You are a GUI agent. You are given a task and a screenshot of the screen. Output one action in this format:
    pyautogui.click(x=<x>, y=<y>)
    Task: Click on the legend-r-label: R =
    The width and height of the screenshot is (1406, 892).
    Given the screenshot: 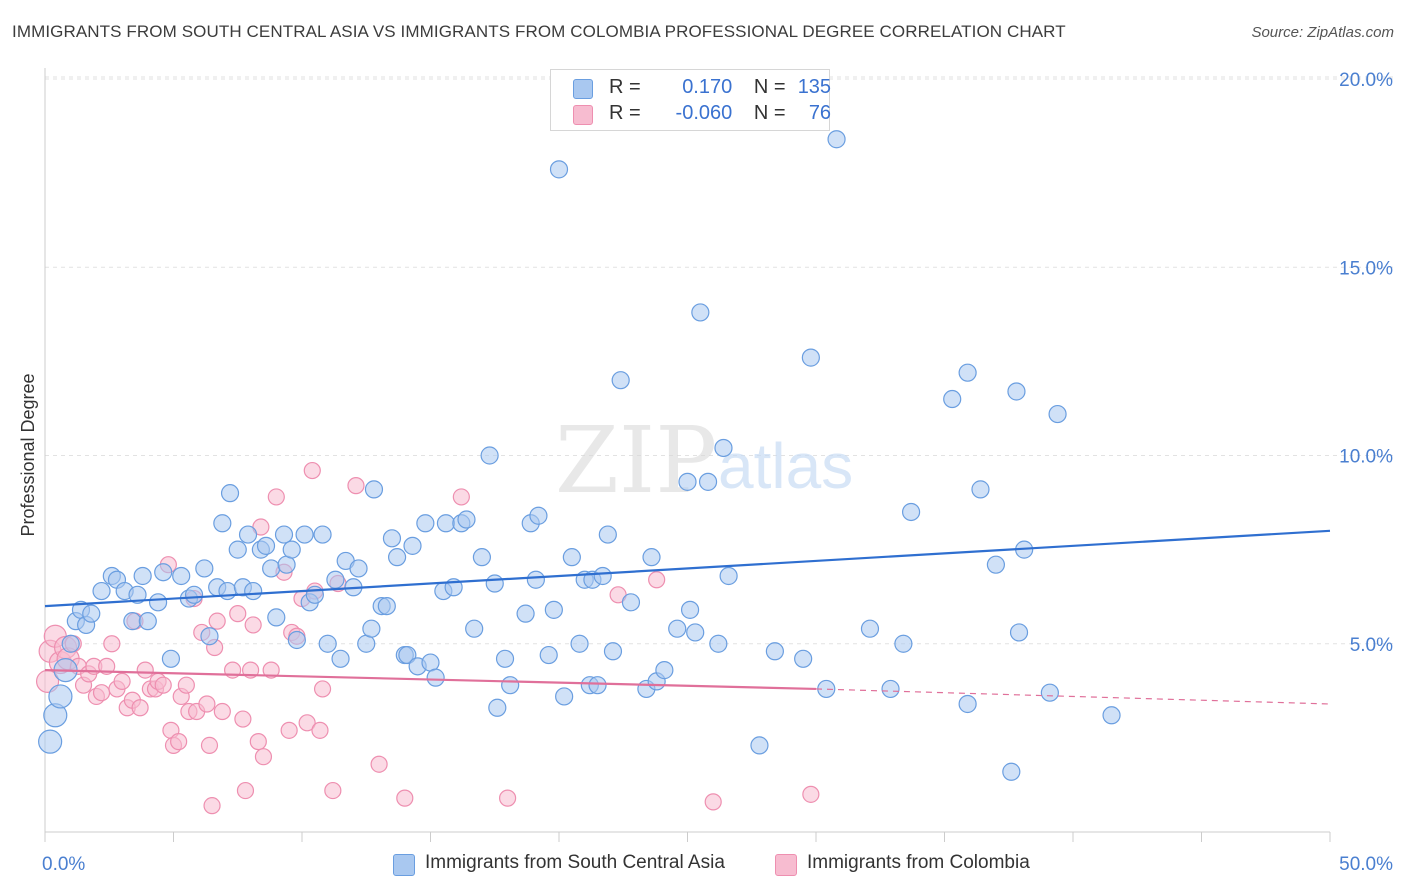 What is the action you would take?
    pyautogui.click(x=625, y=113)
    